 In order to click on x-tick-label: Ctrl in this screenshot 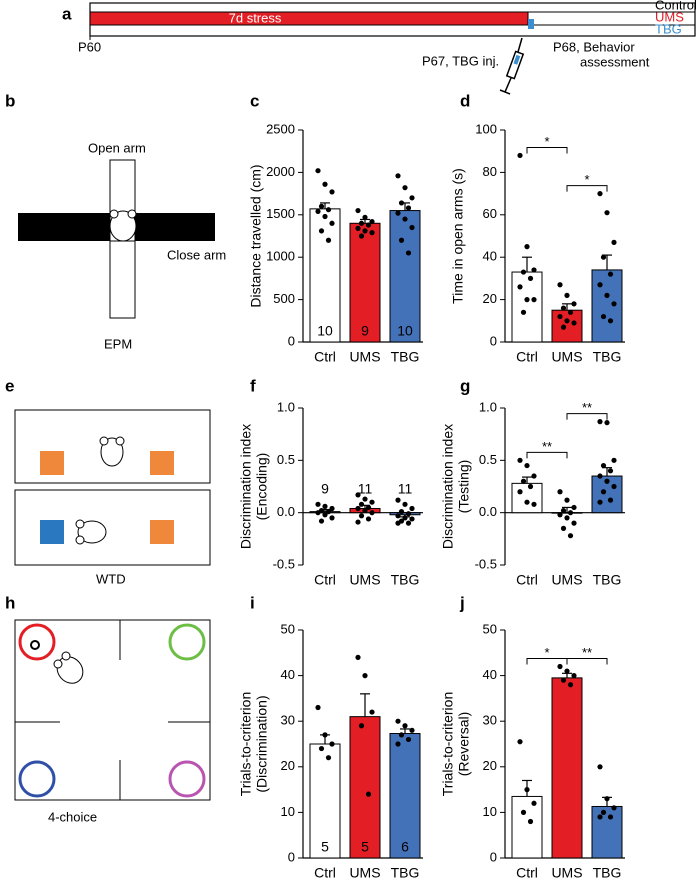, I will do `click(527, 580)`.